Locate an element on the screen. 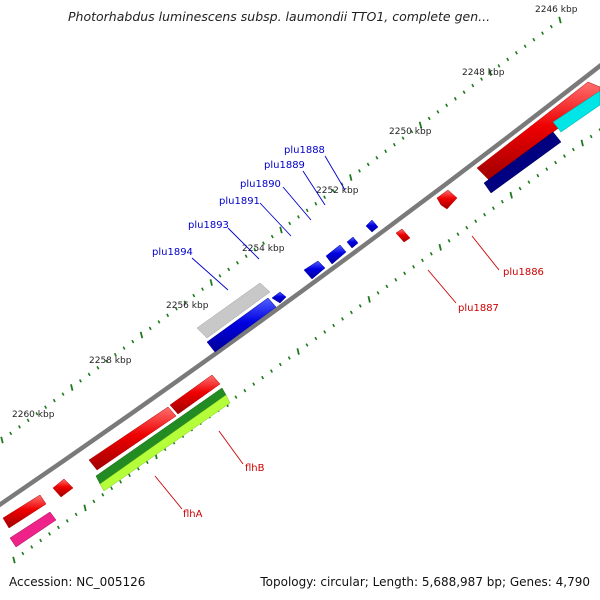  gene-label-plu1890: plu1890 is located at coordinates (260, 184).